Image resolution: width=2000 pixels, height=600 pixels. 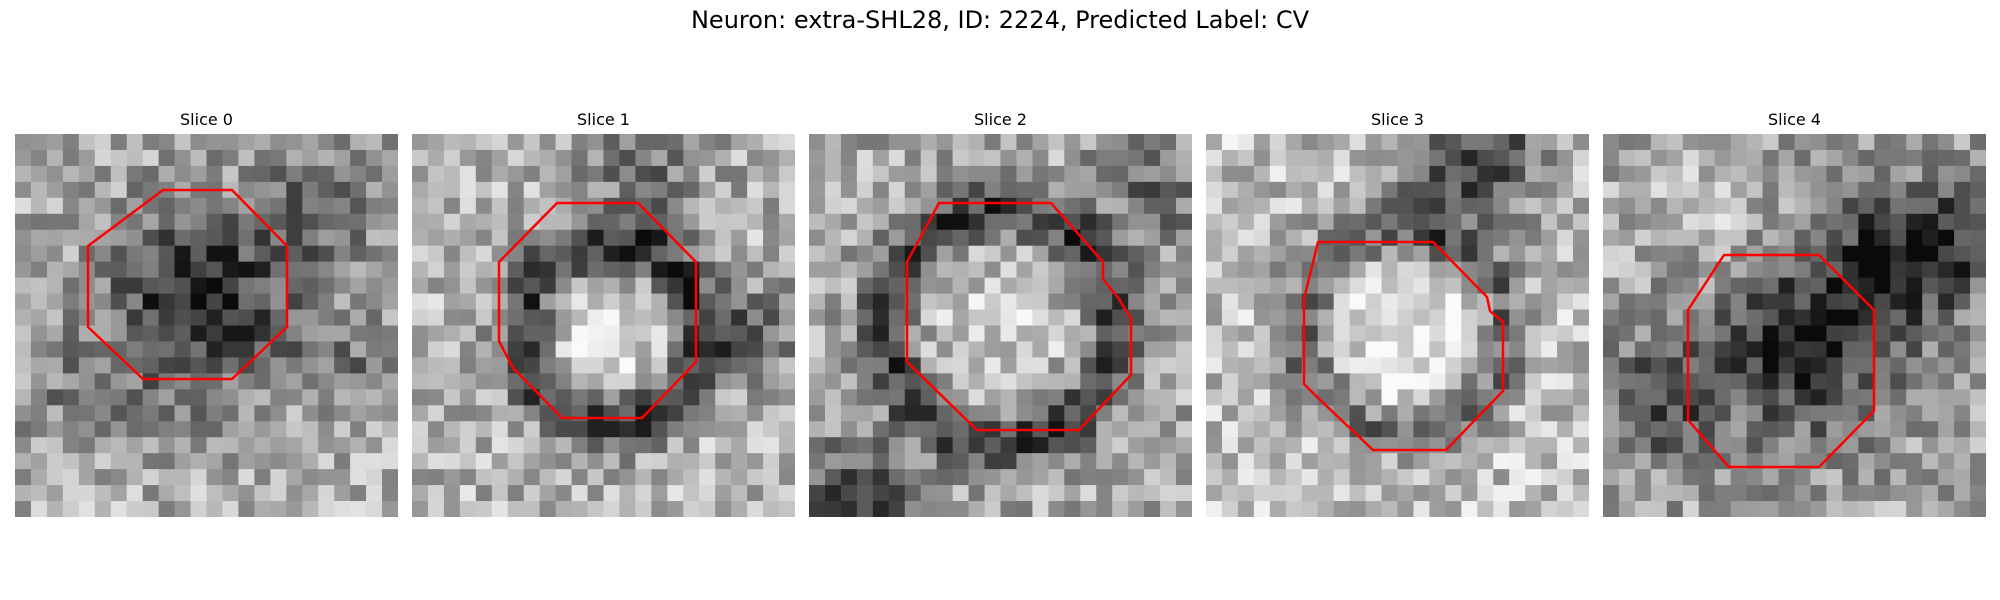 I want to click on slice-panel-2: Slice 2, so click(x=1000, y=312).